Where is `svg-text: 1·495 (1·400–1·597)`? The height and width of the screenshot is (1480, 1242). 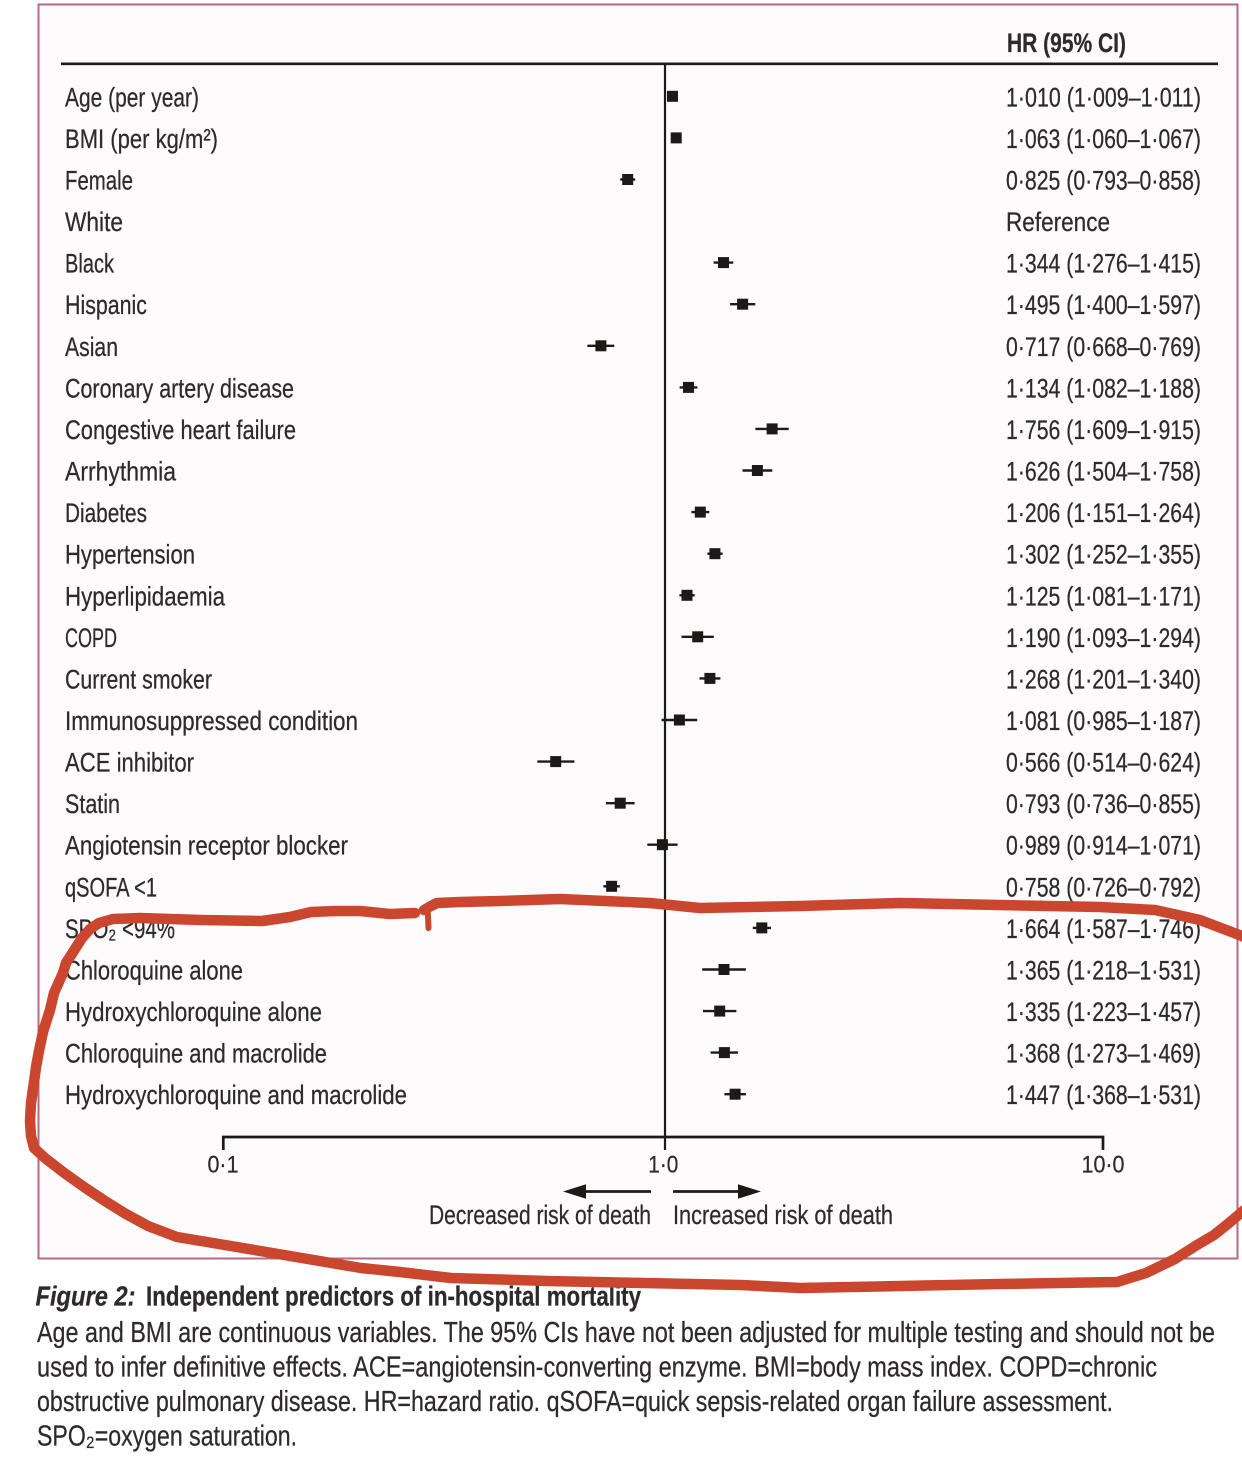
svg-text: 1·495 (1·400–1·597) is located at coordinates (1103, 305).